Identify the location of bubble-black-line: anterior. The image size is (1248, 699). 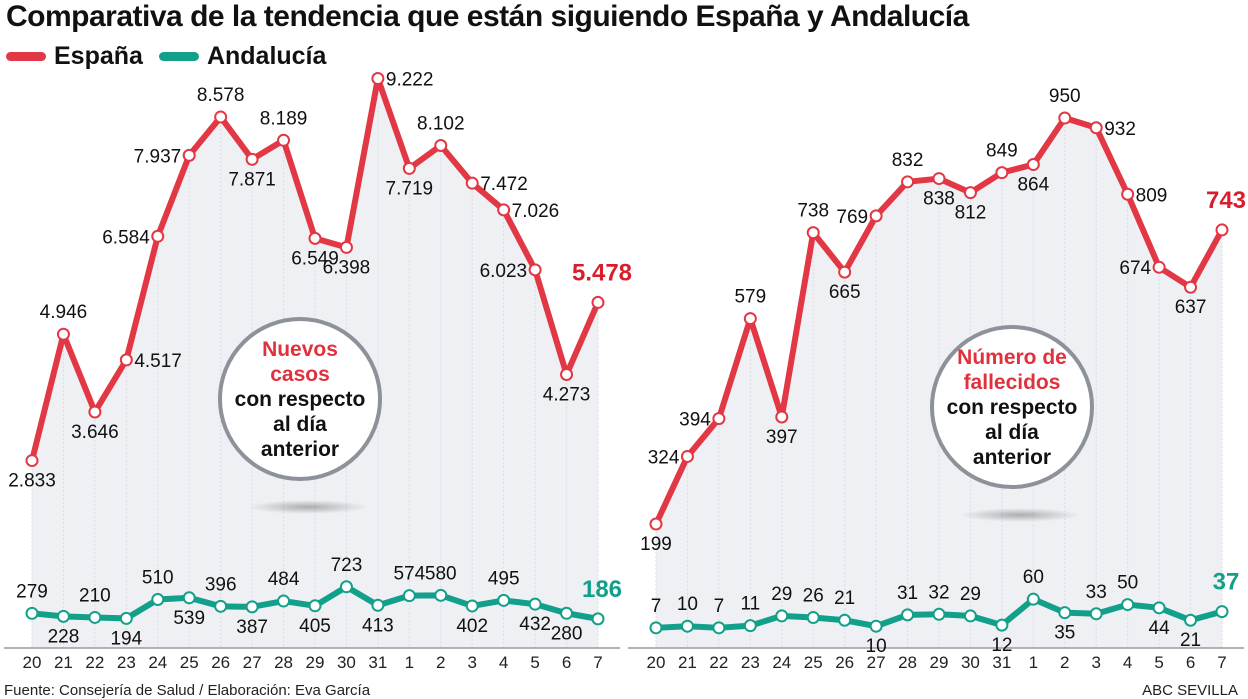
(1012, 457).